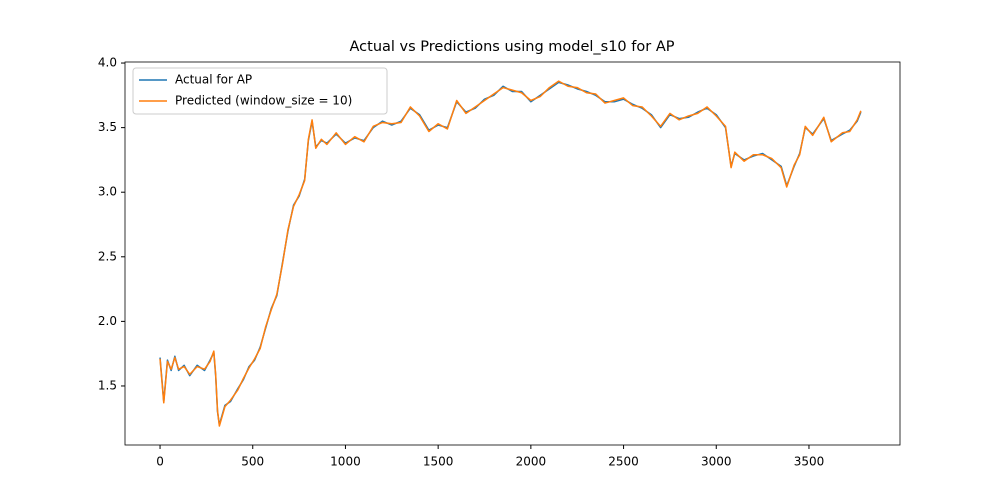 The width and height of the screenshot is (1000, 504). I want to click on y-tick-label: 1.5, so click(107, 385).